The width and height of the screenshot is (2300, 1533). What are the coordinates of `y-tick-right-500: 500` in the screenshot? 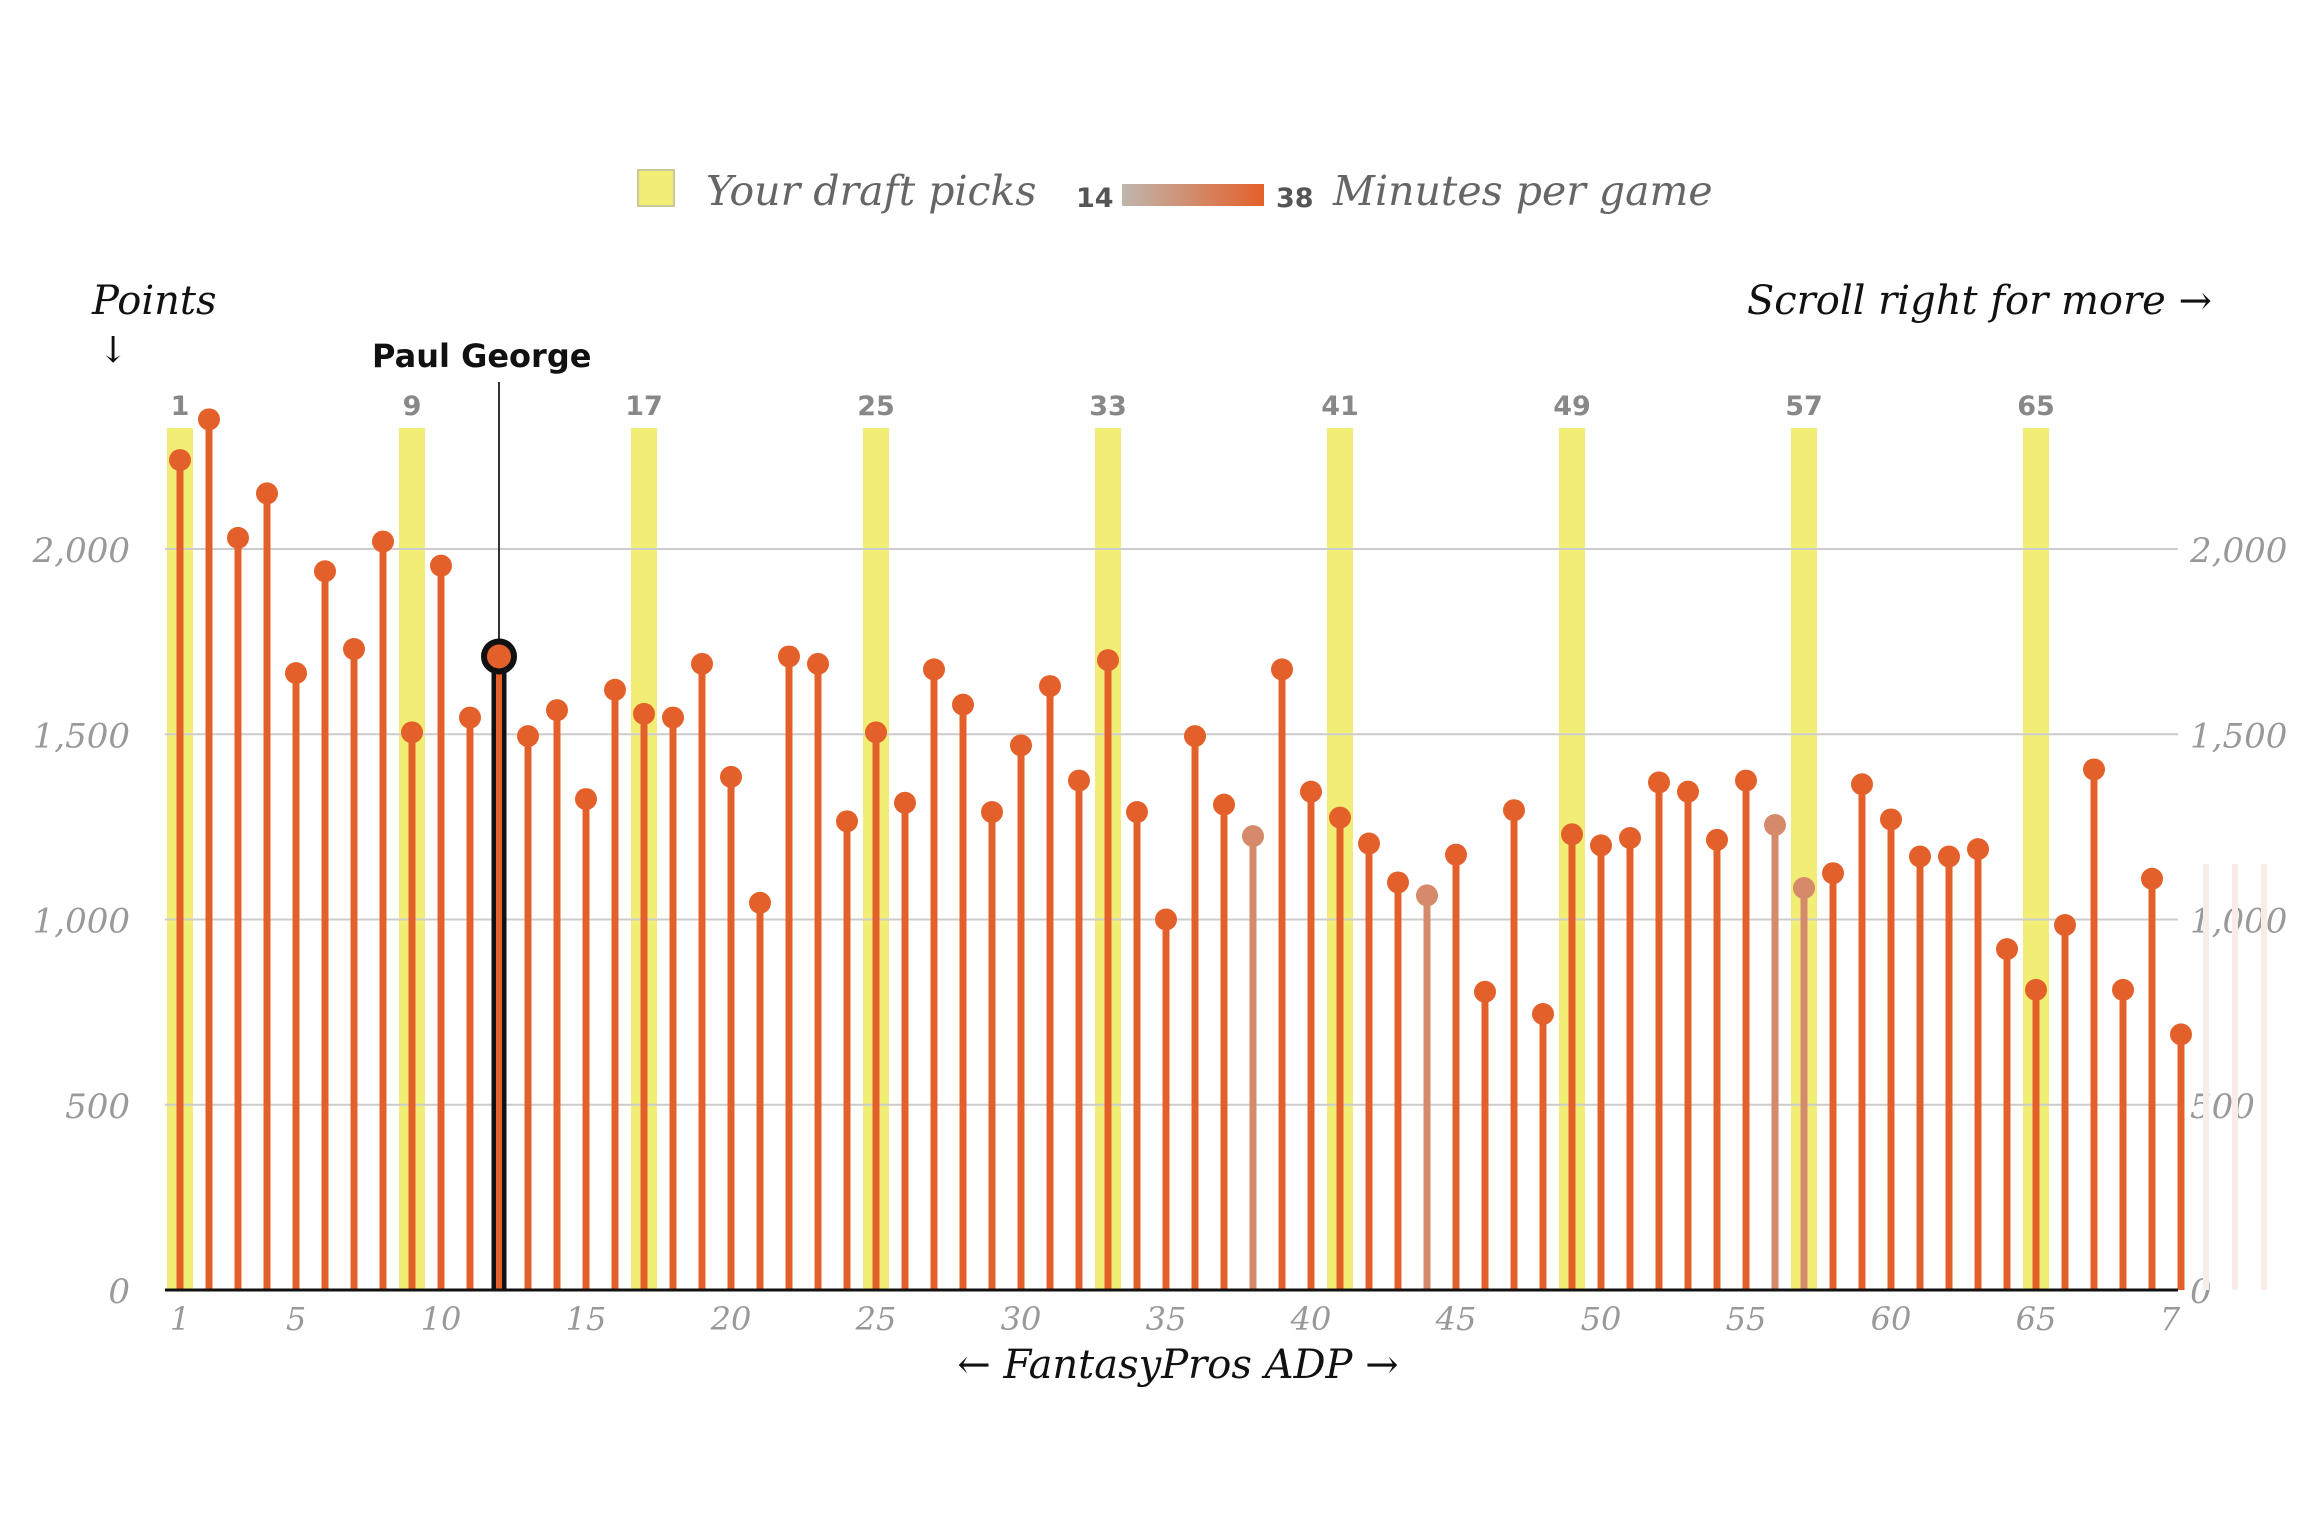 It's located at (2222, 1107).